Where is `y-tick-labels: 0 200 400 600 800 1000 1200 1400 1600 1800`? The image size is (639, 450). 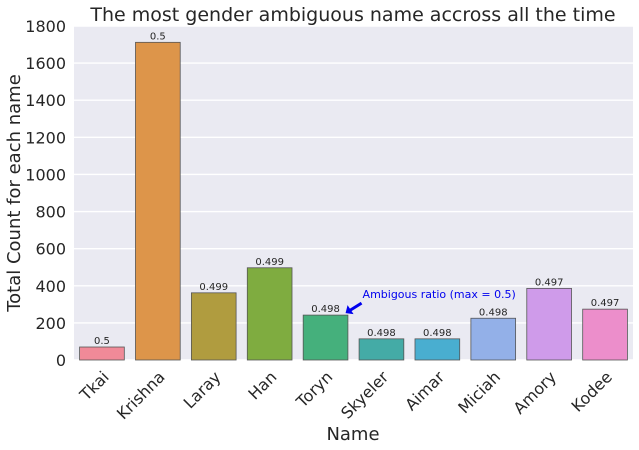
y-tick-labels: 0 200 400 600 800 1000 1200 1400 1600 1800 is located at coordinates (45, 193).